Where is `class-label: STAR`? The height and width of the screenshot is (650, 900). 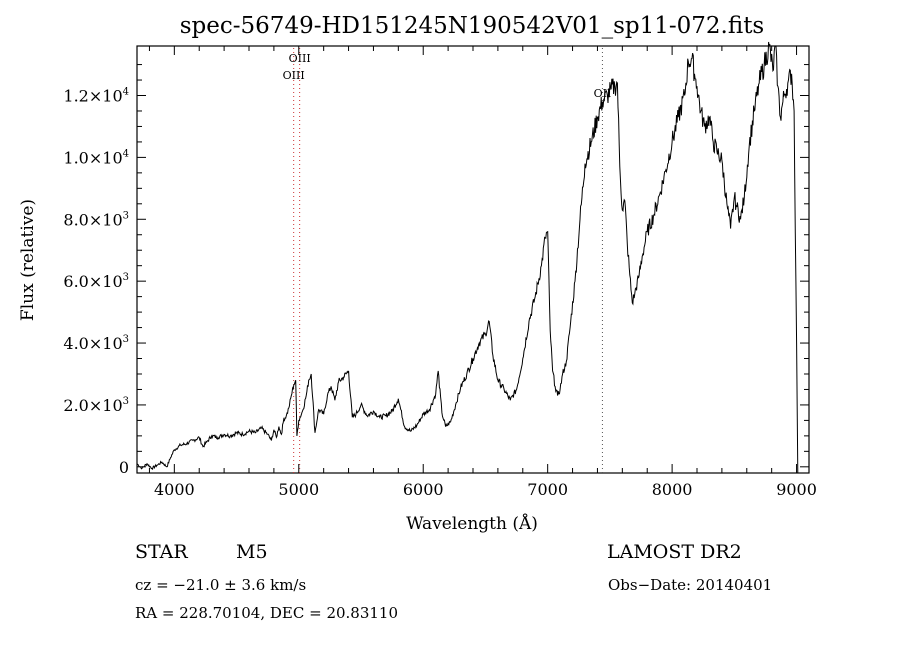
class-label: STAR is located at coordinates (161, 552).